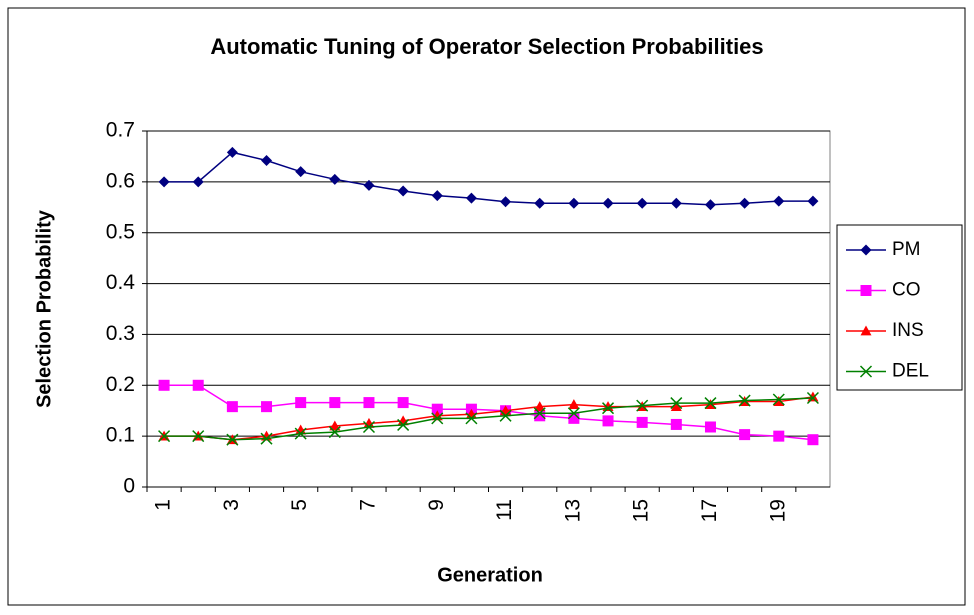 The height and width of the screenshot is (615, 974). What do you see at coordinates (436, 505) in the screenshot?
I see `x-tick-label: 9` at bounding box center [436, 505].